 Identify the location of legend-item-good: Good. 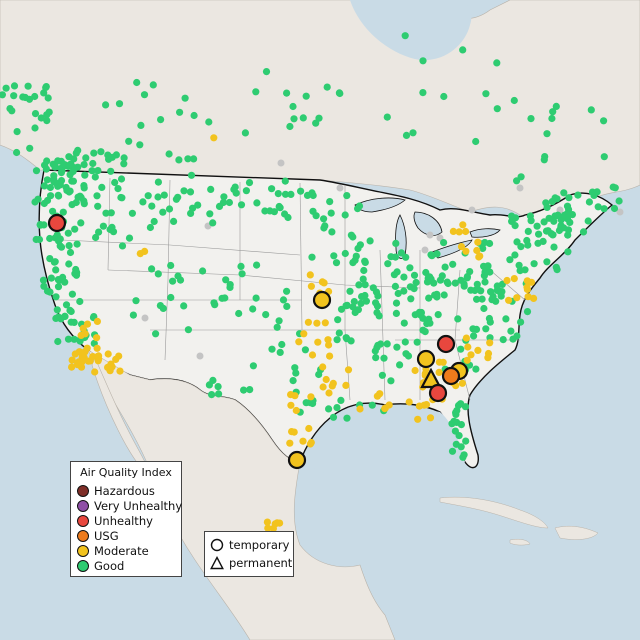
(100, 565).